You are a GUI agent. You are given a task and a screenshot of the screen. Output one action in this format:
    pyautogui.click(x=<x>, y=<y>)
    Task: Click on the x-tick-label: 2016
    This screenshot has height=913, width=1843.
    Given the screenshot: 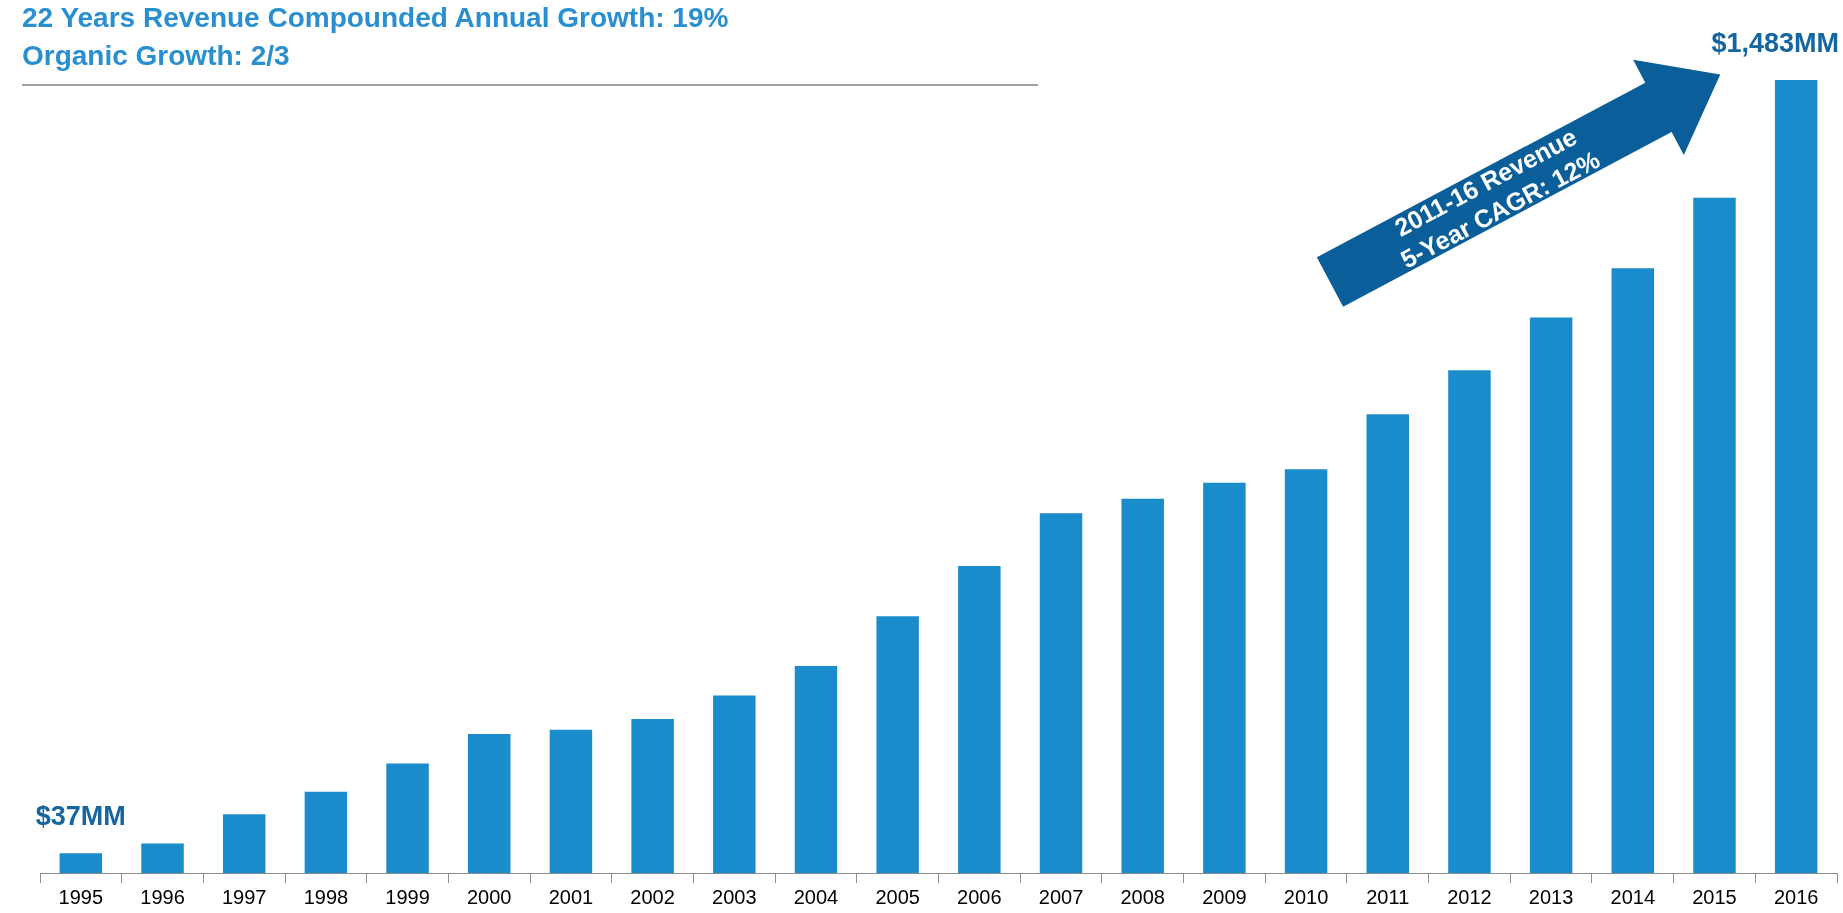 What is the action you would take?
    pyautogui.click(x=1796, y=896)
    